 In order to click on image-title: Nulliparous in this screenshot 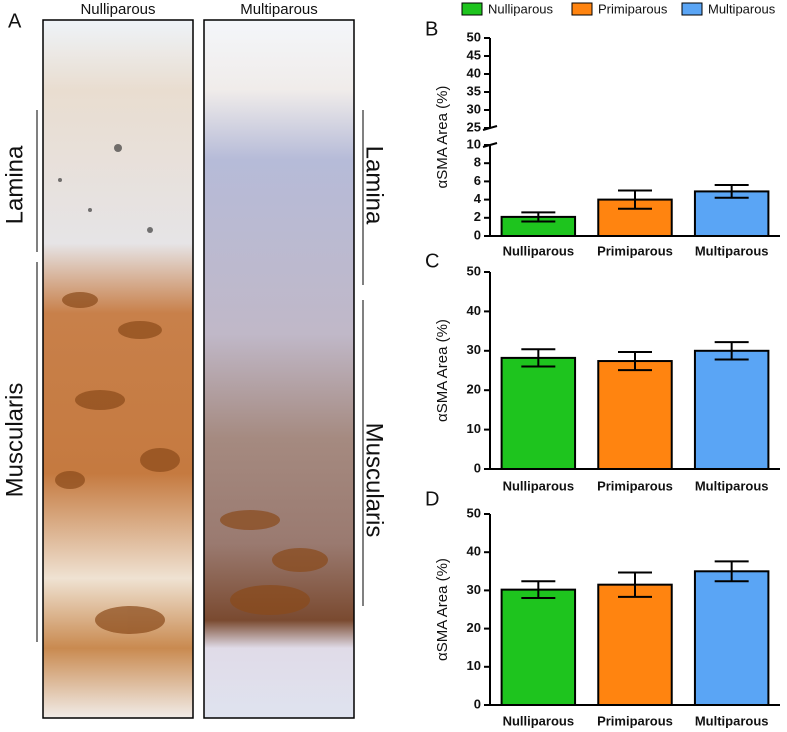, I will do `click(117, 9)`.